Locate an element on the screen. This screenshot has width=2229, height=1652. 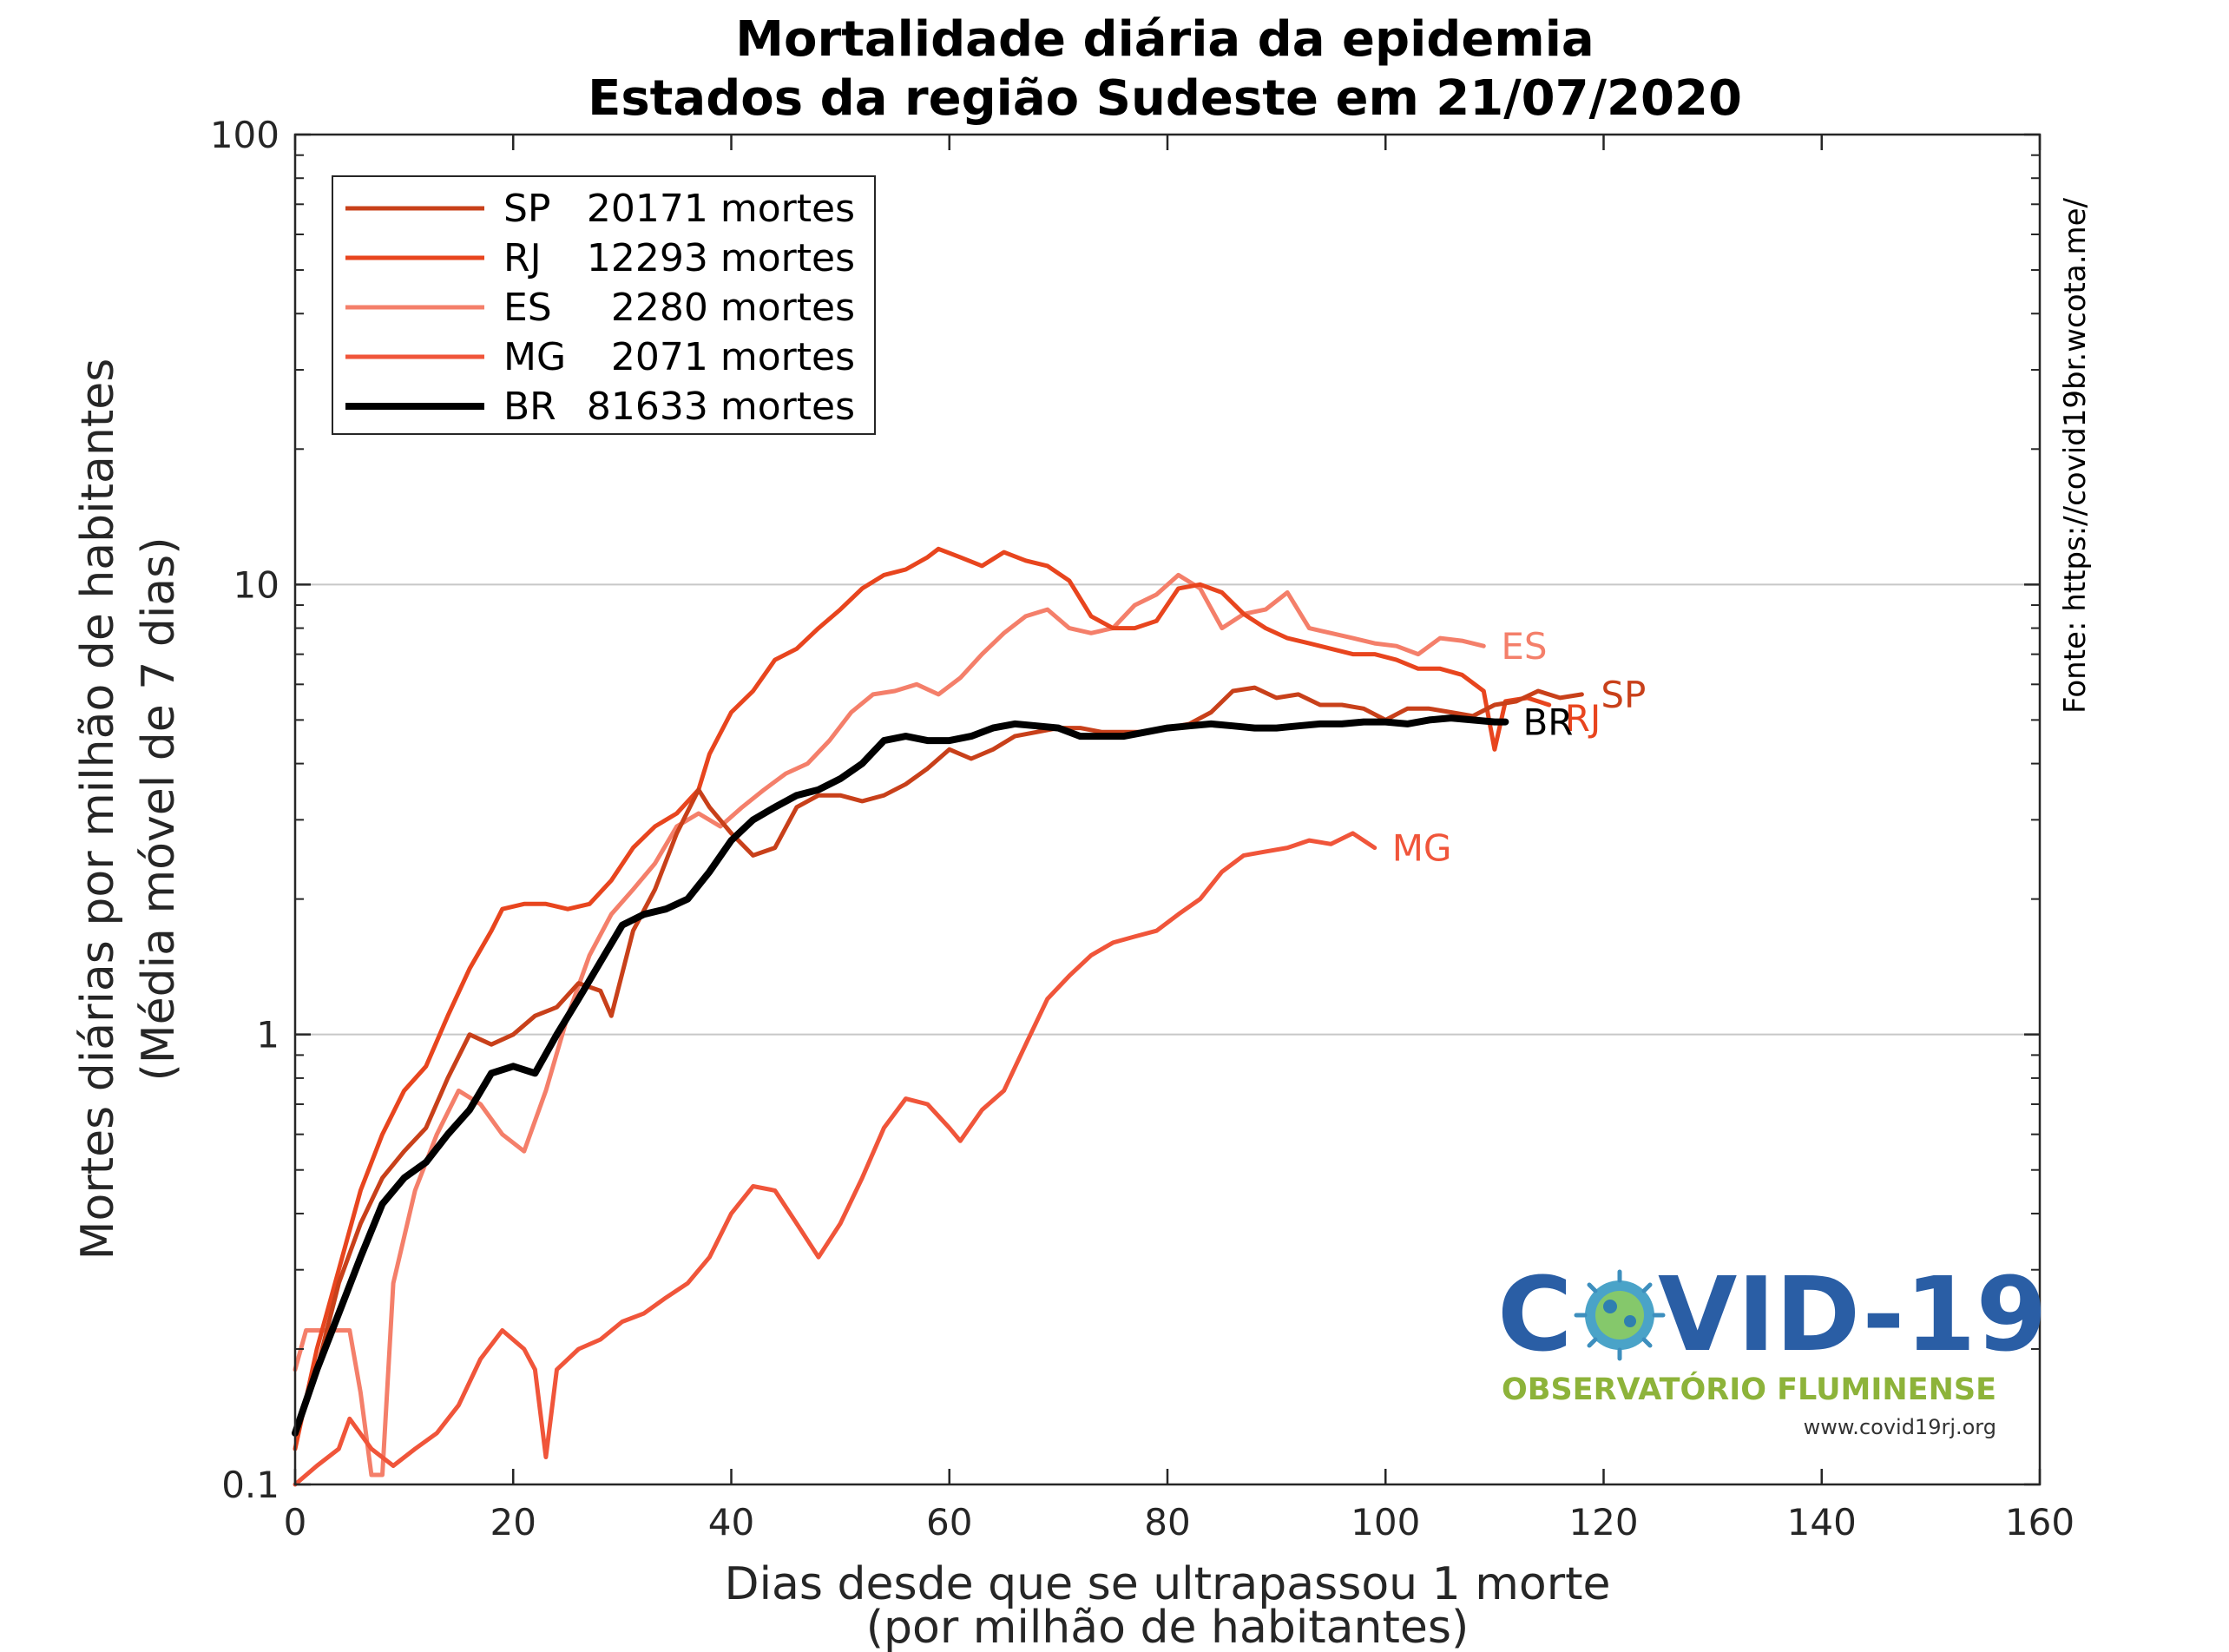
series-end-label-br: BR is located at coordinates (1547, 722).